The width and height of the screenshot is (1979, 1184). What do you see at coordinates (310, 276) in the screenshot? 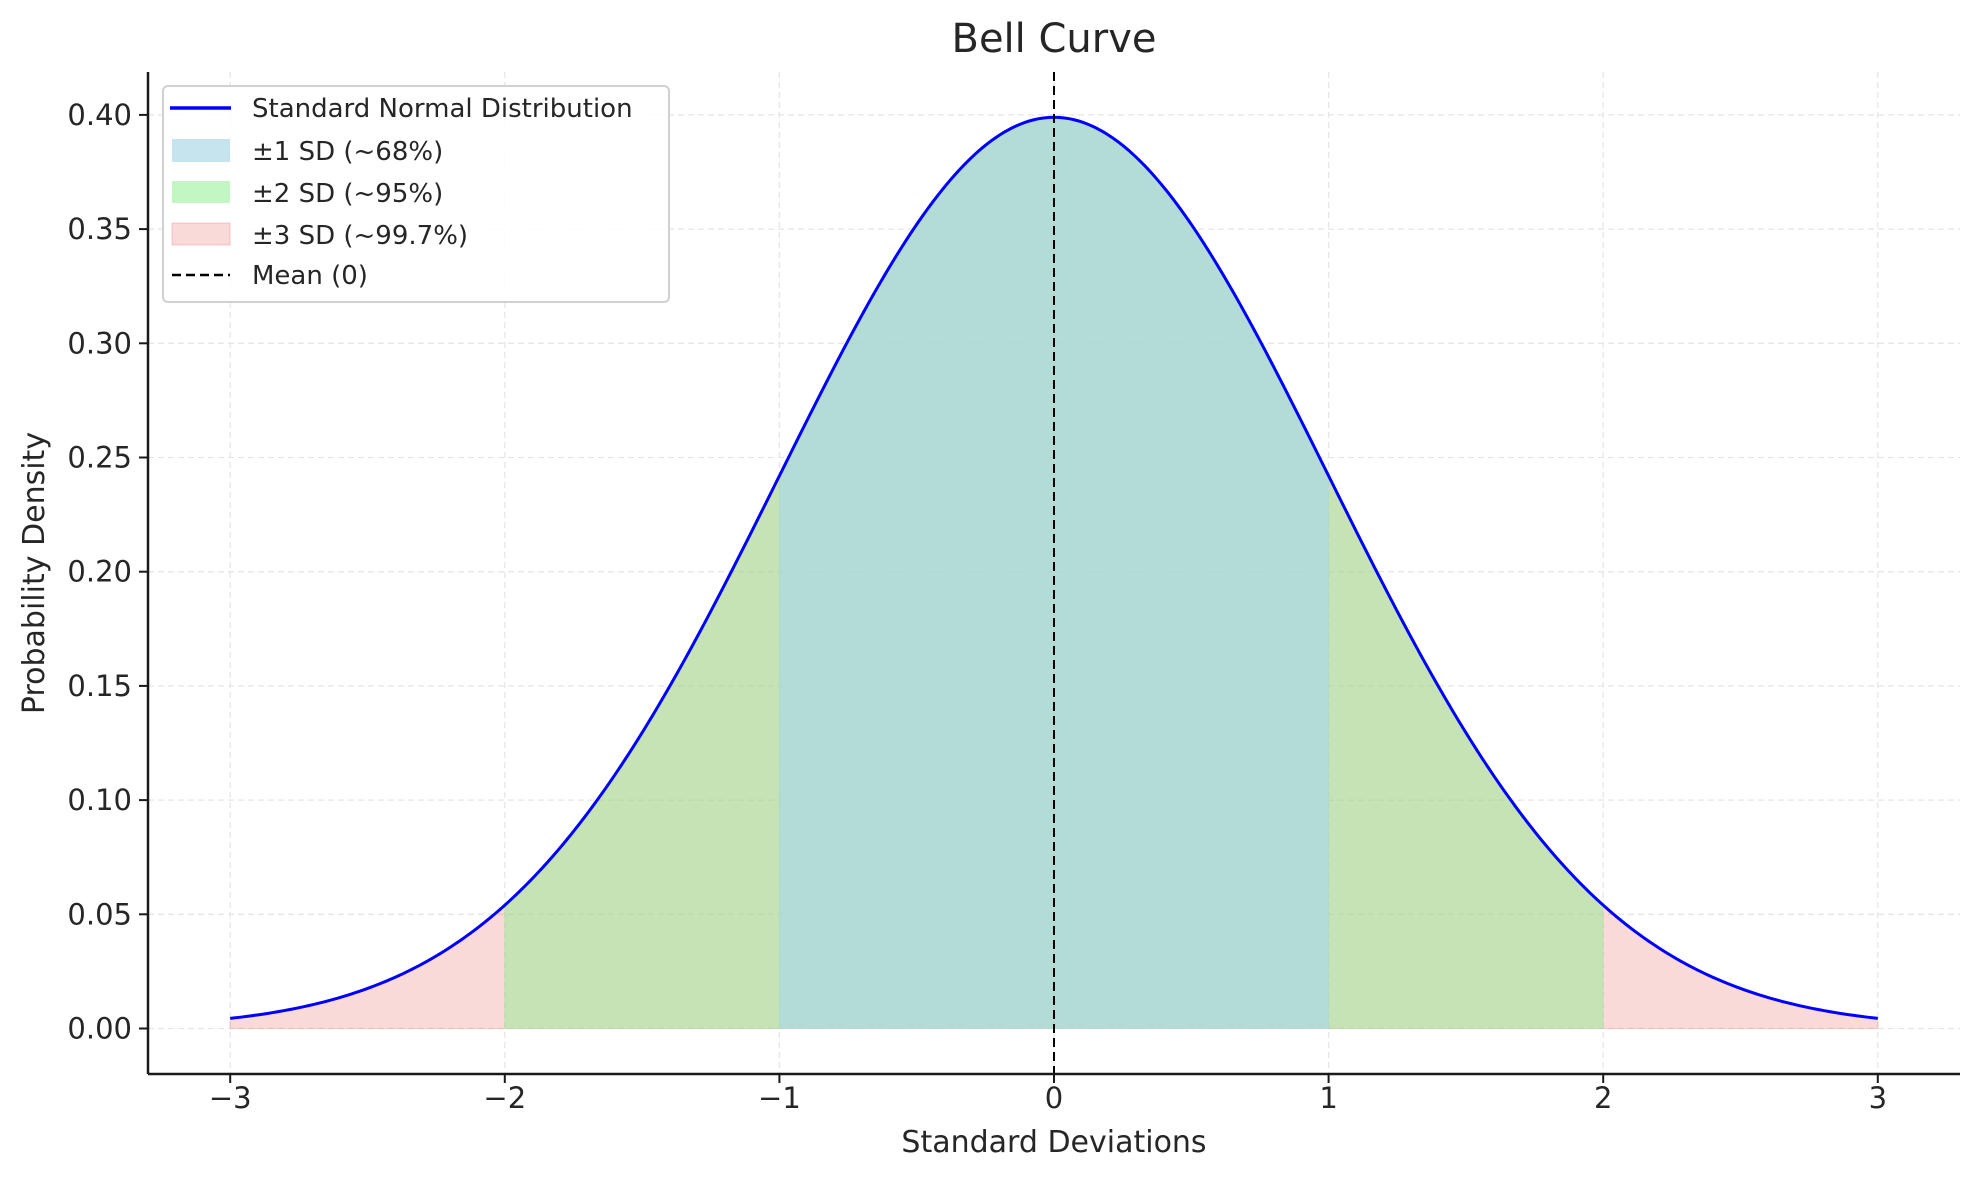
I see `legend-label-mean: Mean (0)` at bounding box center [310, 276].